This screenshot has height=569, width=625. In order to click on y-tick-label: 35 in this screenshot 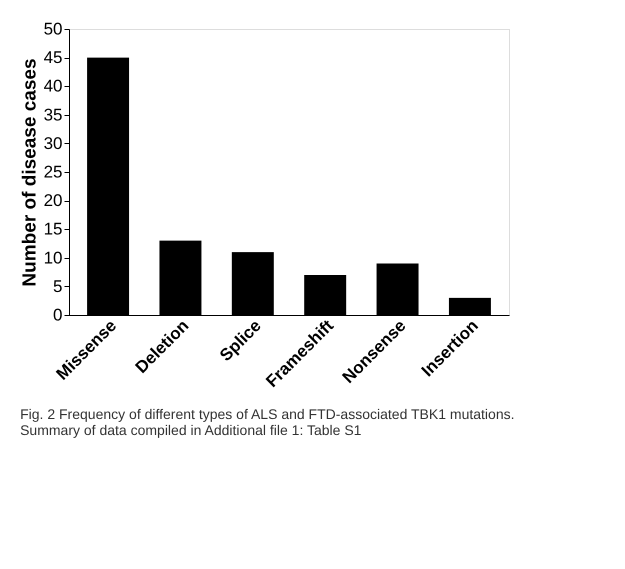, I will do `click(53, 114)`.